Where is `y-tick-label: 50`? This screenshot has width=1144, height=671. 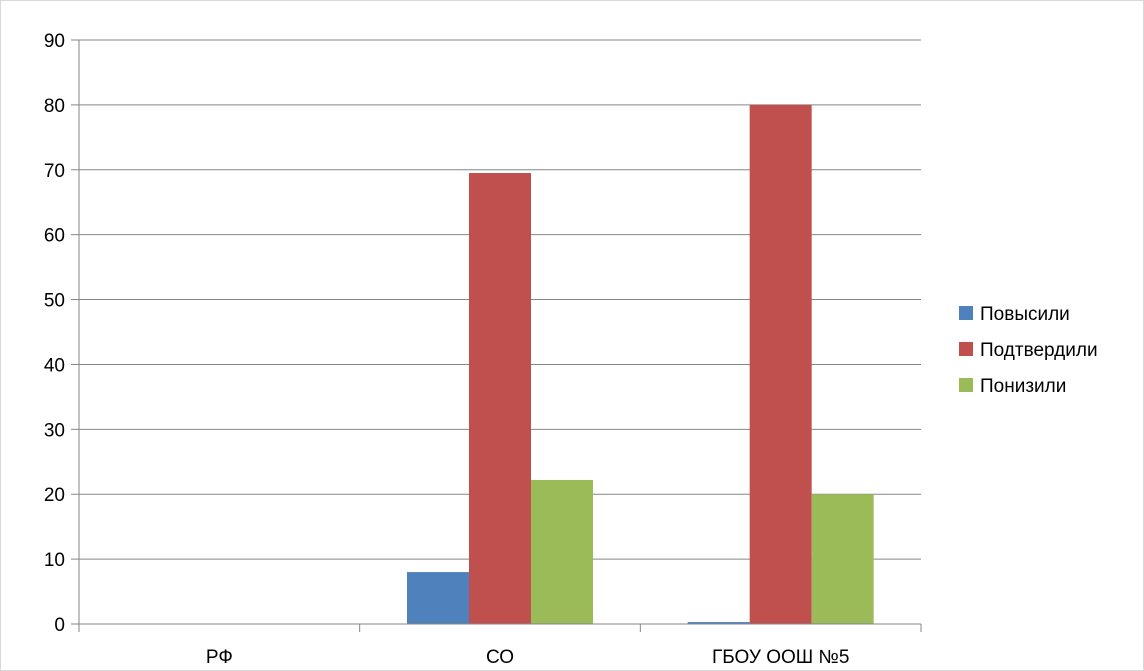 y-tick-label: 50 is located at coordinates (54, 301).